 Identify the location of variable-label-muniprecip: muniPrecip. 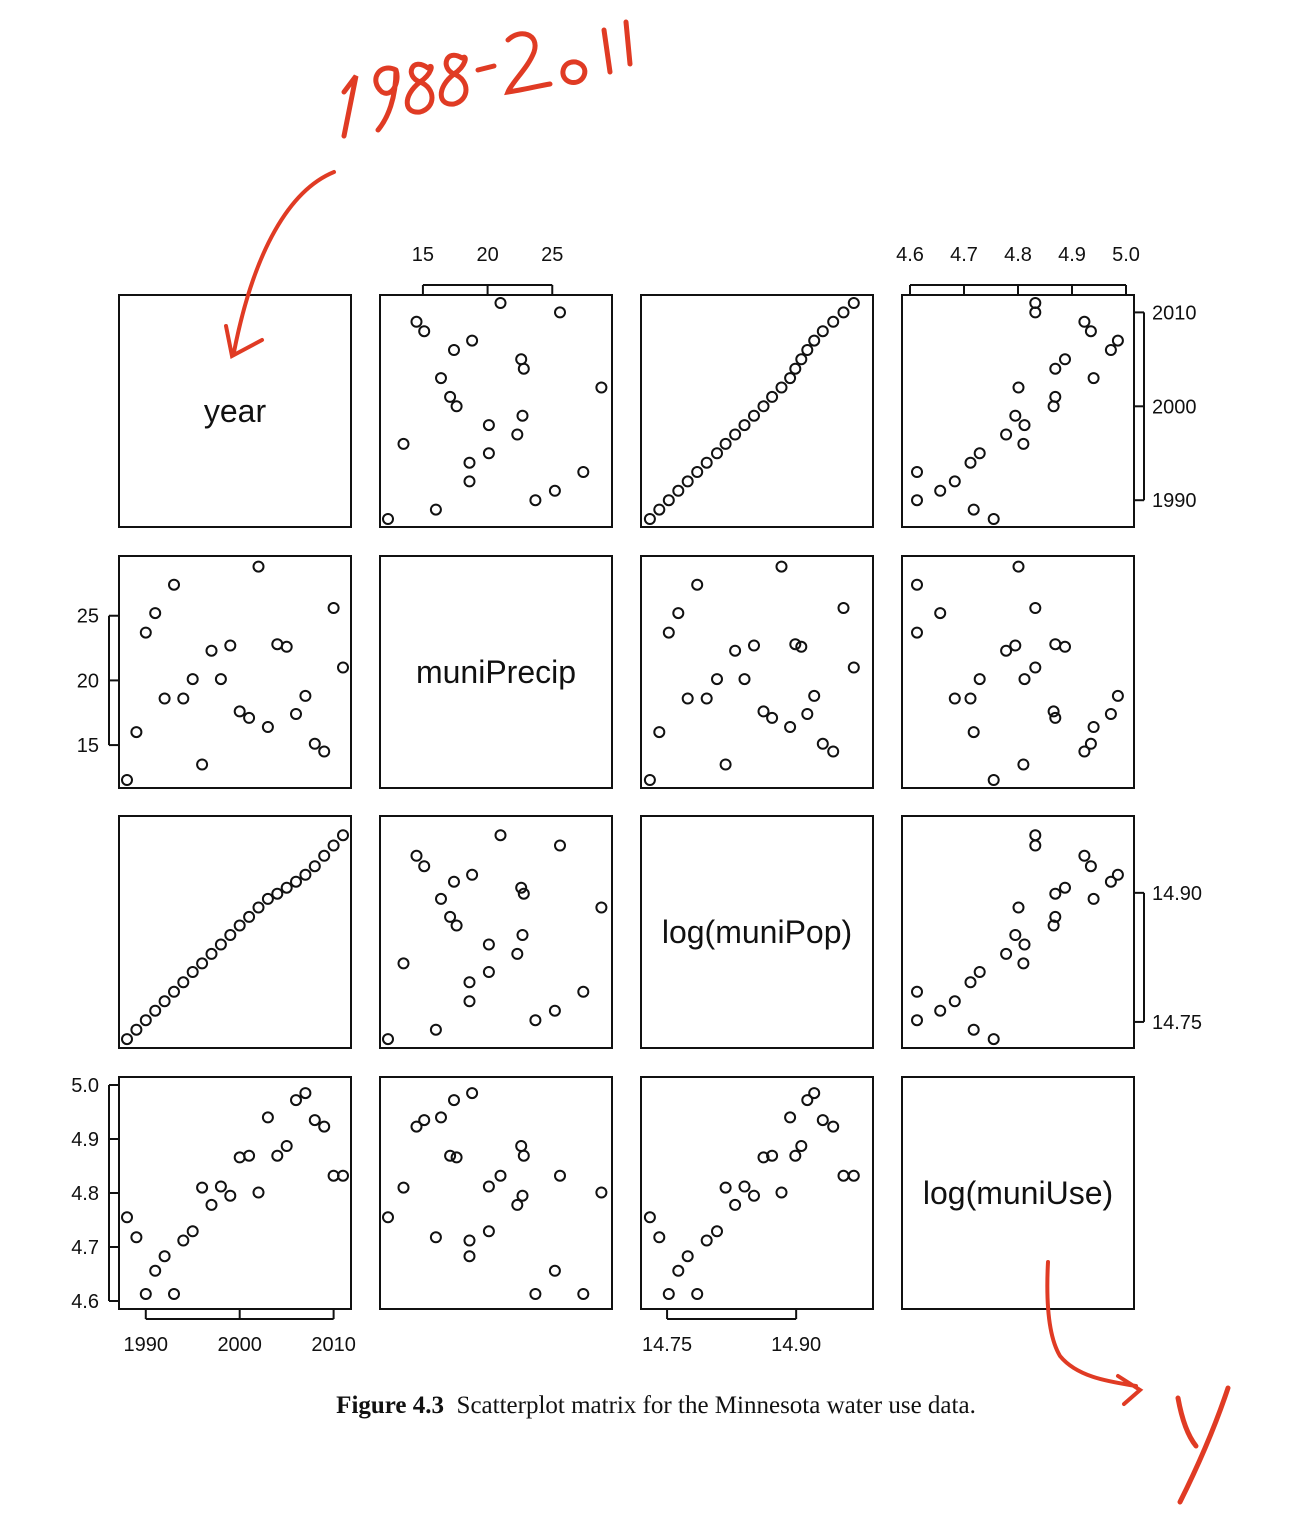
(496, 672).